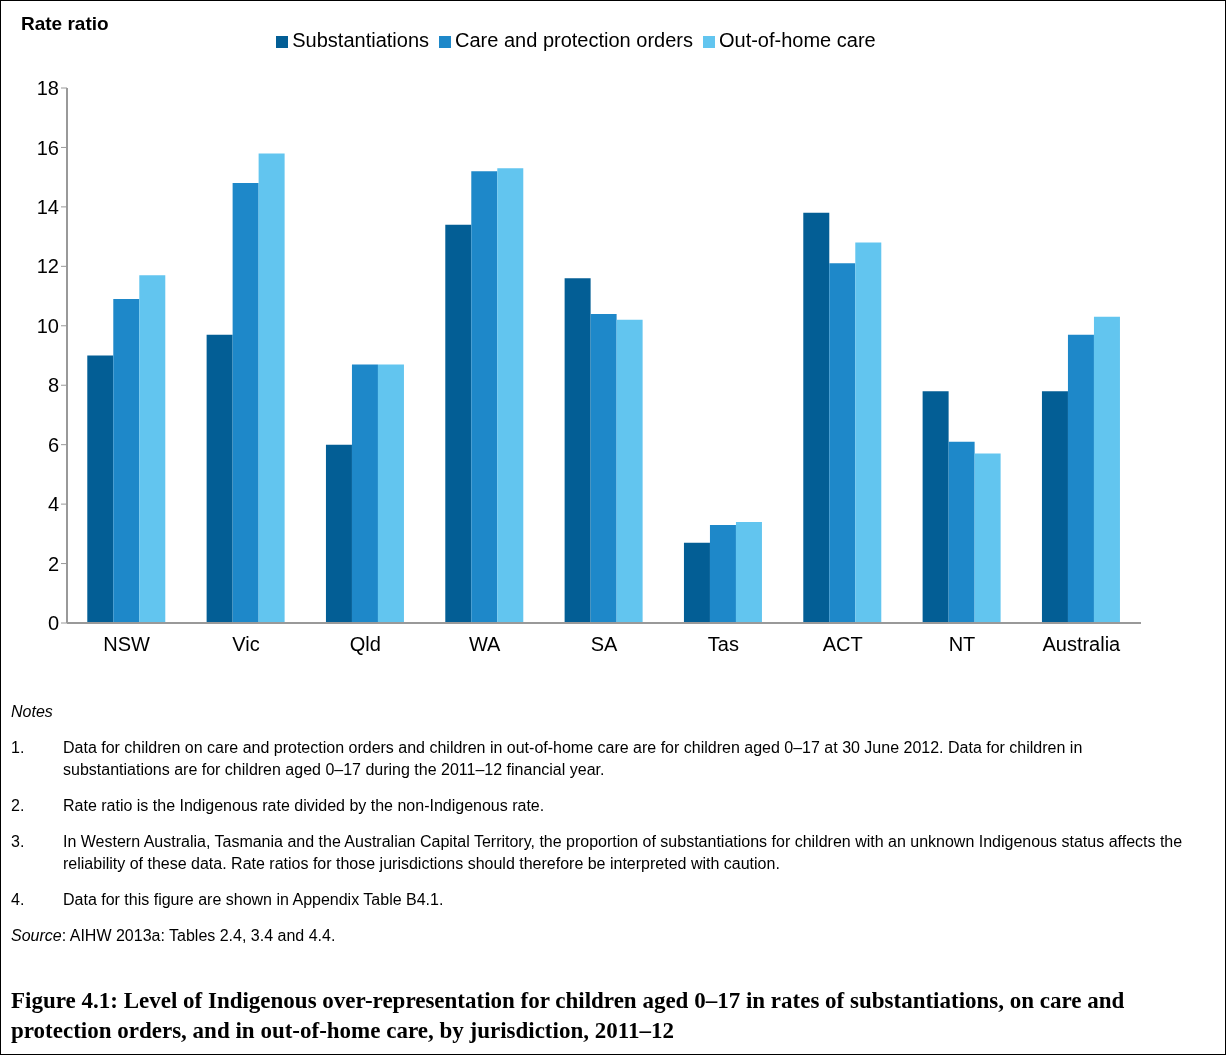 The width and height of the screenshot is (1226, 1055). I want to click on legend-label: Substantiations, so click(361, 40).